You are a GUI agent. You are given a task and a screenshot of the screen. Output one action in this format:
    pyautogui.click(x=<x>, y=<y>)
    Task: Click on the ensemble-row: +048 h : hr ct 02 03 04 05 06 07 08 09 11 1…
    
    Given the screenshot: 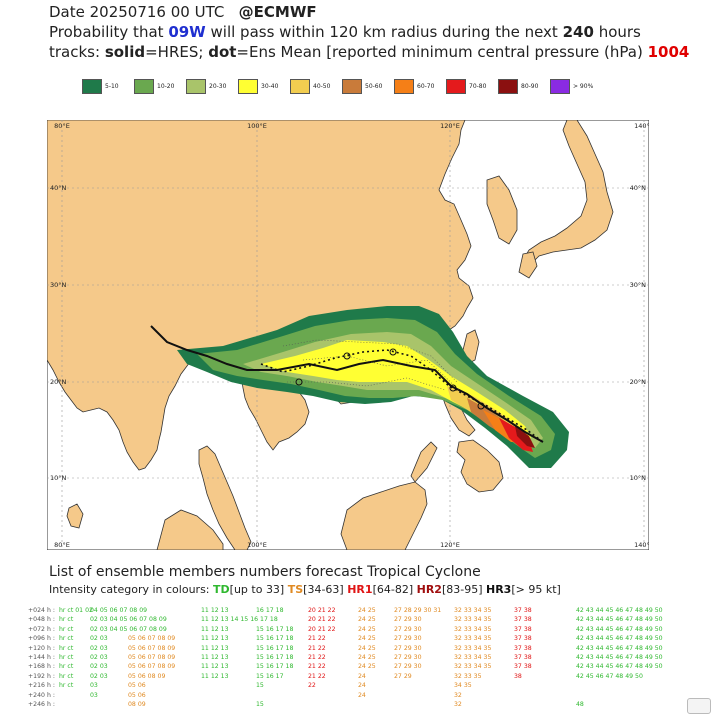 What is the action you would take?
    pyautogui.click(x=358, y=619)
    